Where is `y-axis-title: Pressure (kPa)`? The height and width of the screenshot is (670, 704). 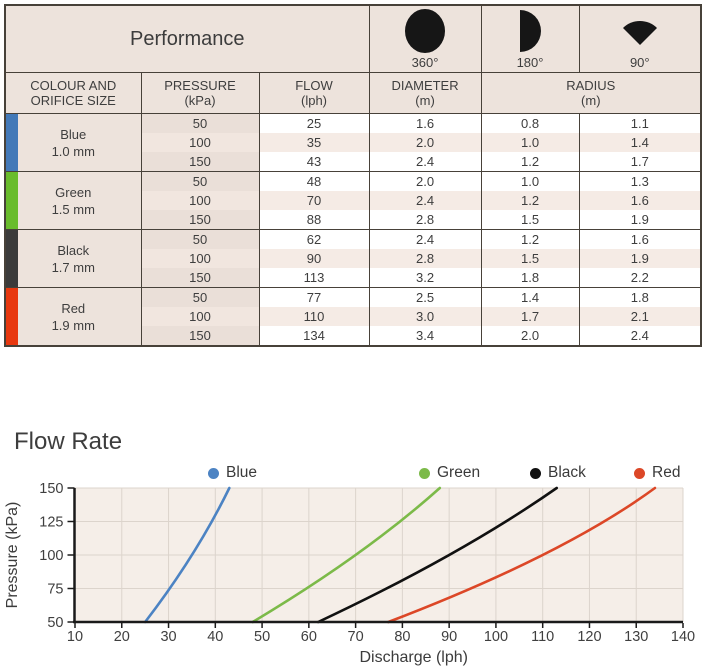 y-axis-title: Pressure (kPa) is located at coordinates (12, 555).